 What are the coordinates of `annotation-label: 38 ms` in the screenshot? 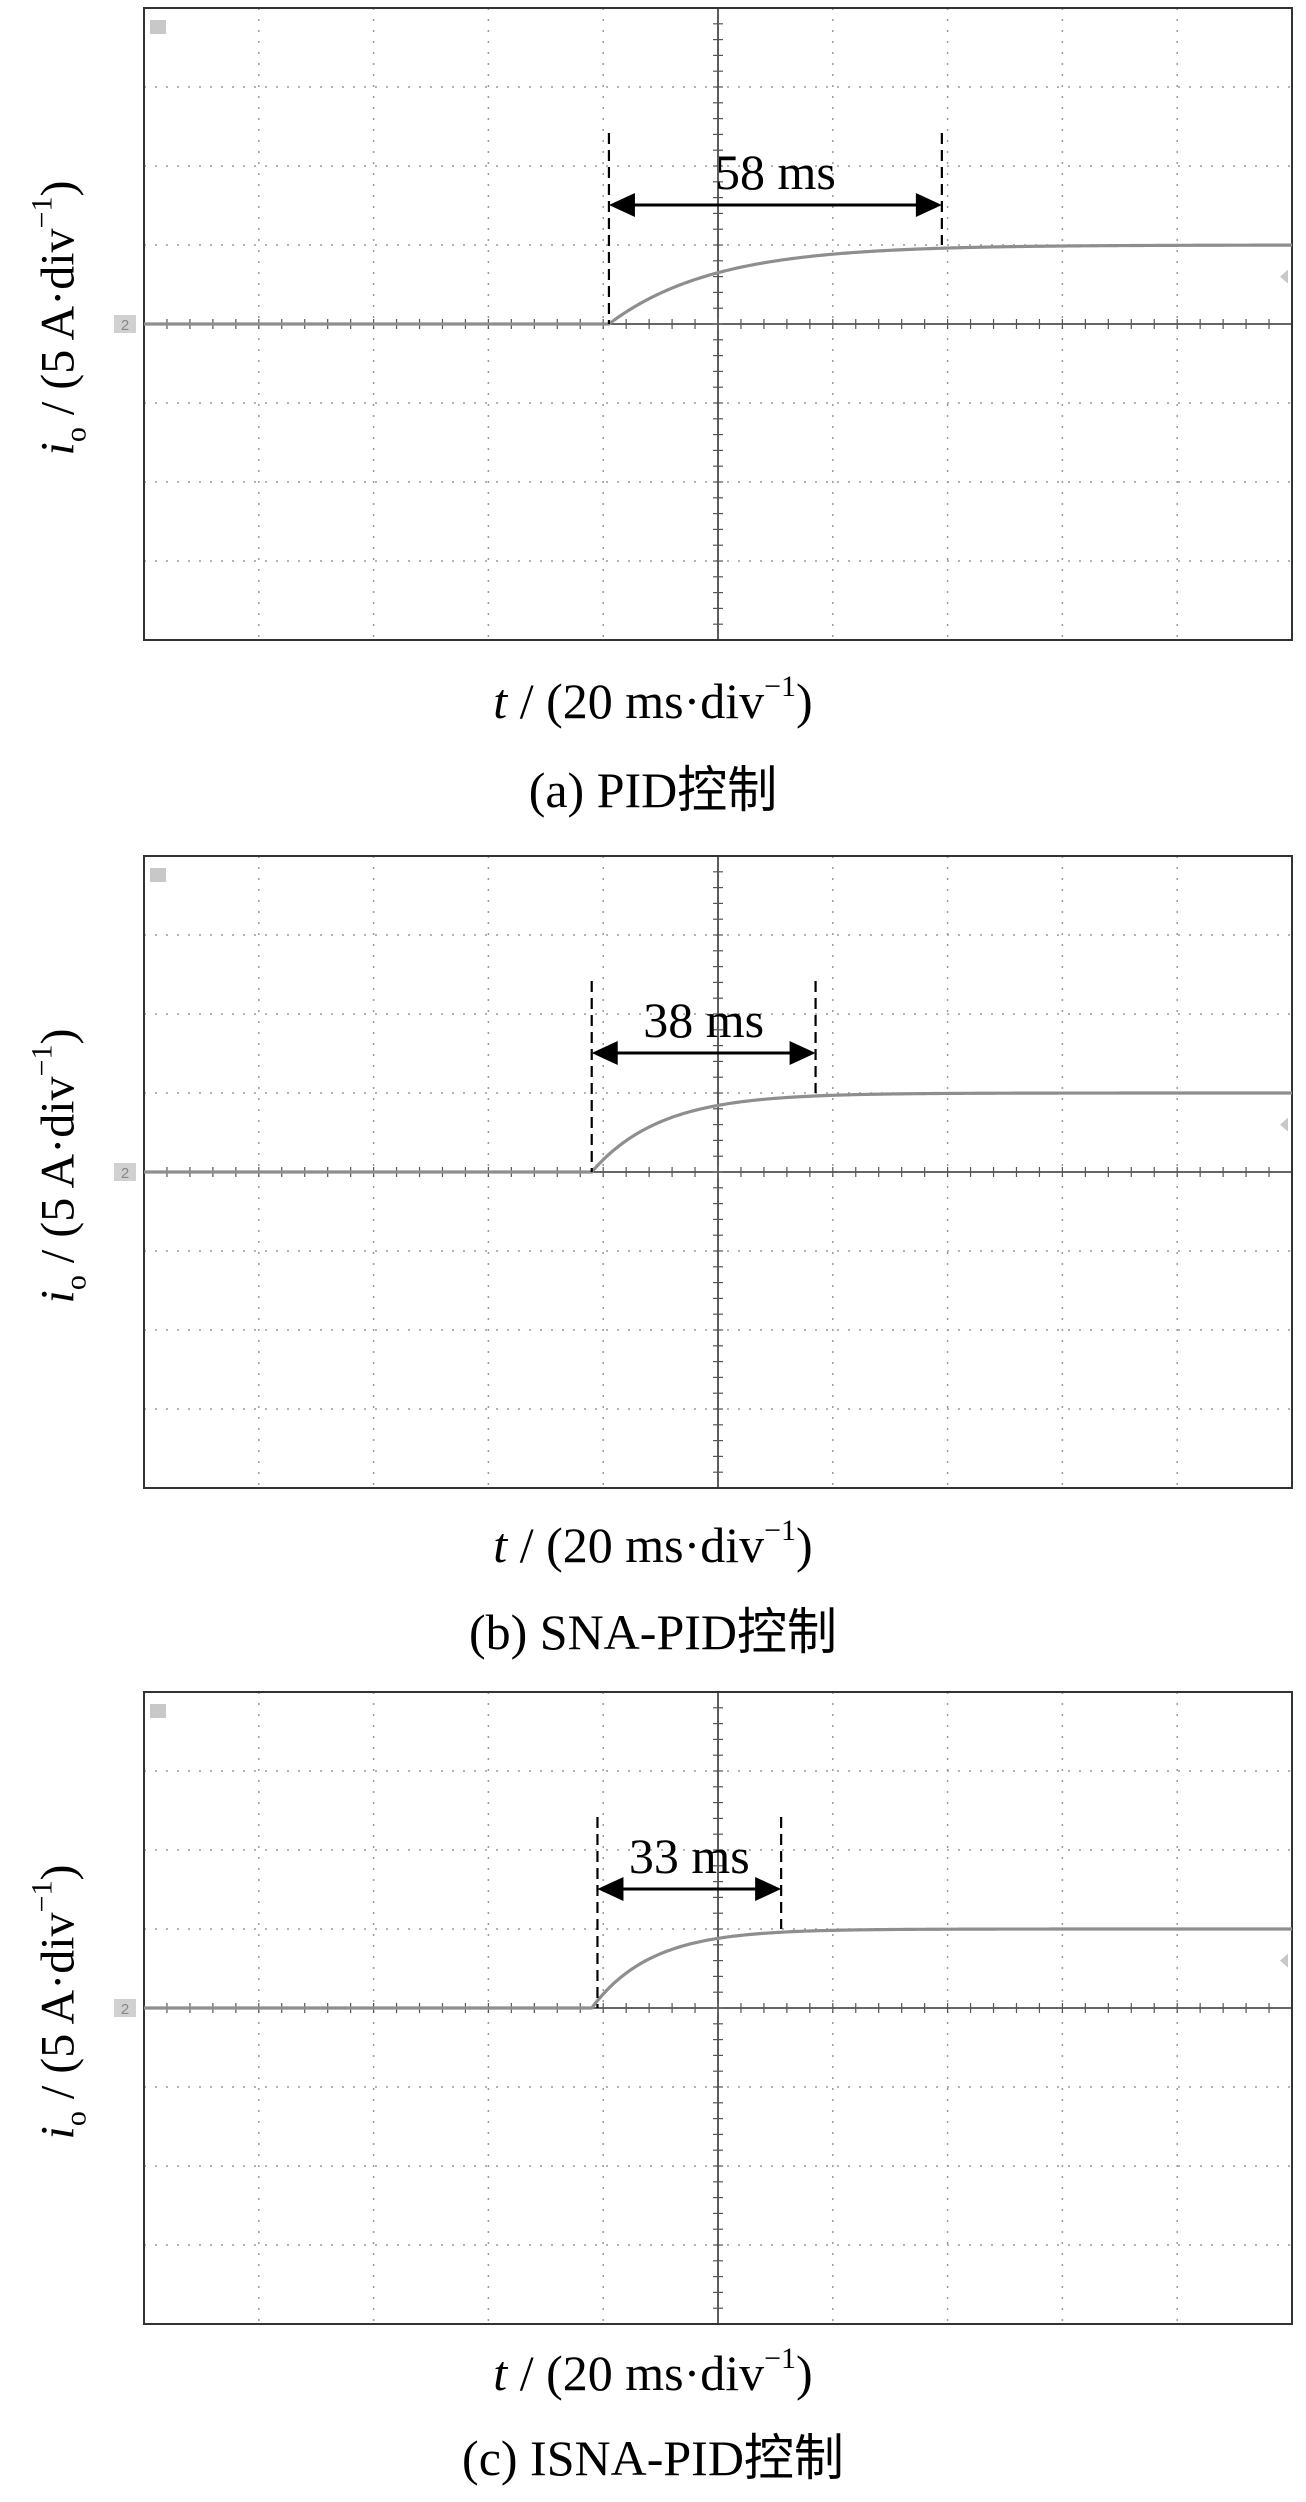 It's located at (703, 1020).